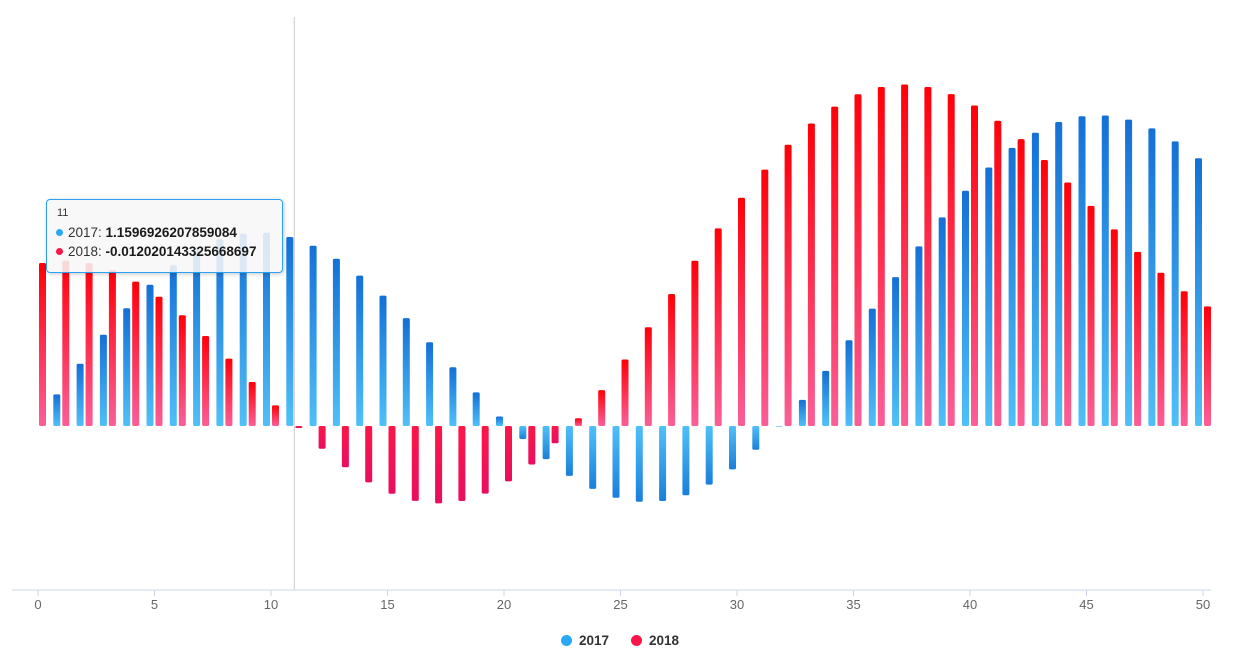  I want to click on legend-item-2018: 2018, so click(655, 640).